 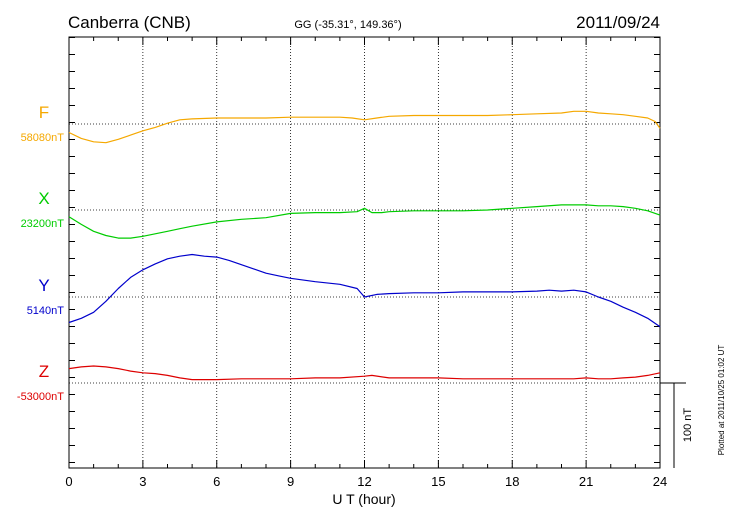 What do you see at coordinates (586, 481) in the screenshot?
I see `x-tick-label: 21` at bounding box center [586, 481].